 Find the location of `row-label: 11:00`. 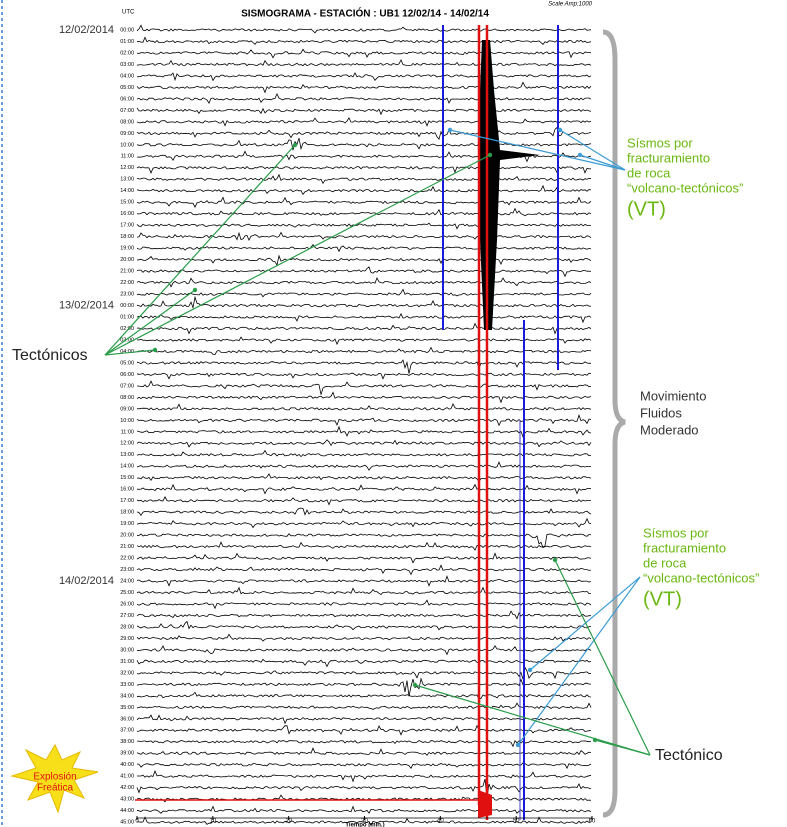

row-label: 11:00 is located at coordinates (127, 432).